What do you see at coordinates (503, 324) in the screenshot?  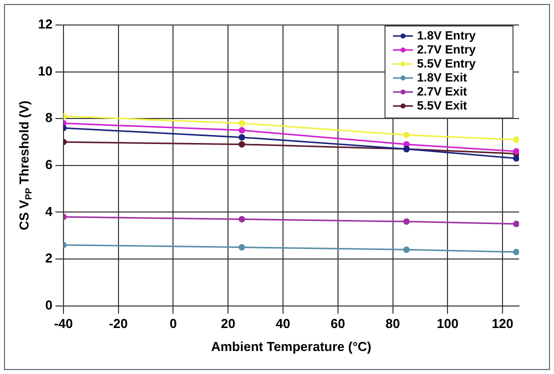 I see `x-tick-label: 120` at bounding box center [503, 324].